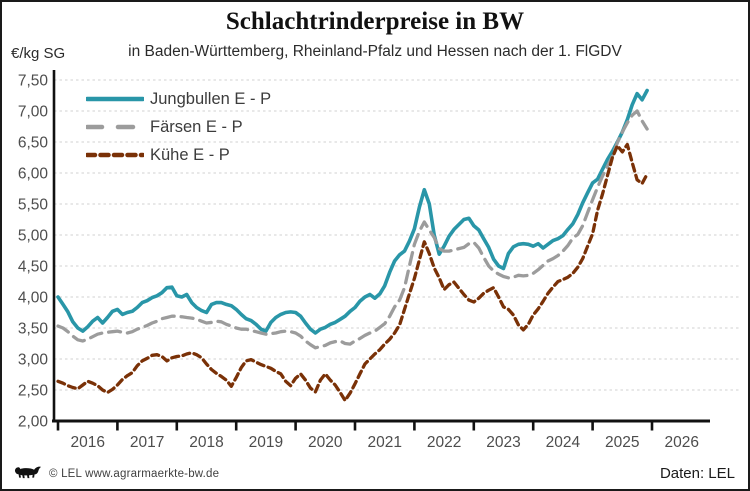  Describe the element at coordinates (503, 442) in the screenshot. I see `x-tick-label: 2023` at that location.